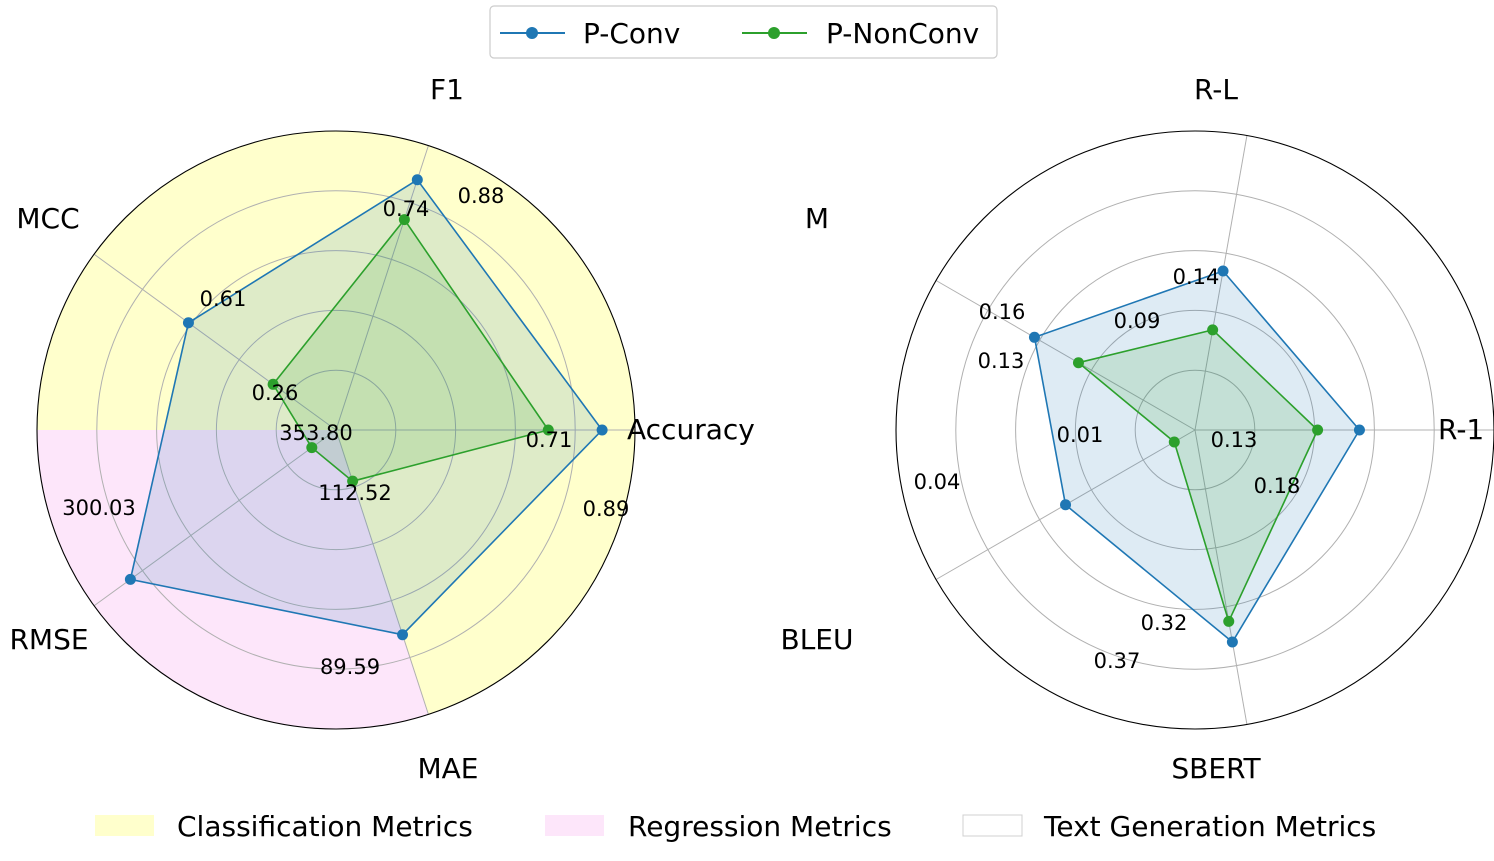 Image resolution: width=1494 pixels, height=861 pixels. I want to click on axis-label-m: M, so click(817, 218).